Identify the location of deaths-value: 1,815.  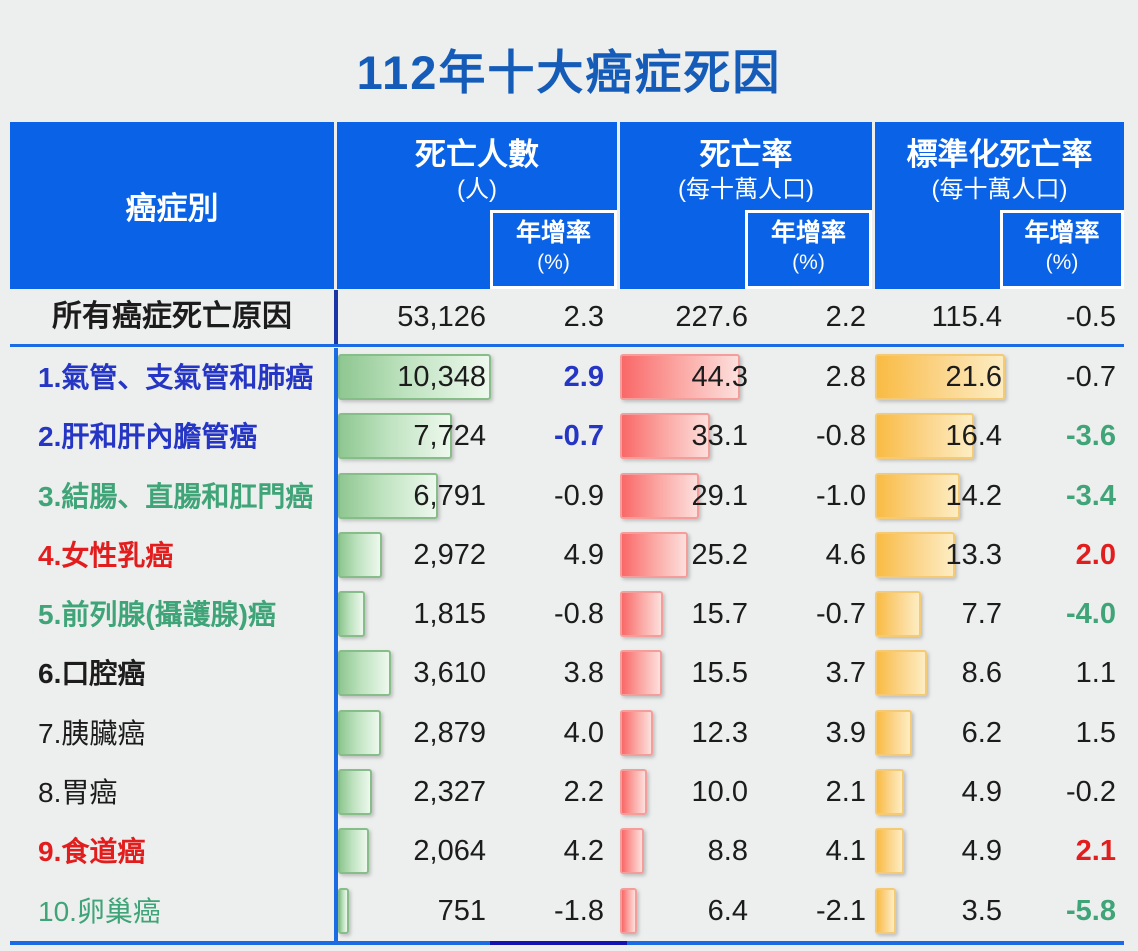
(449, 614).